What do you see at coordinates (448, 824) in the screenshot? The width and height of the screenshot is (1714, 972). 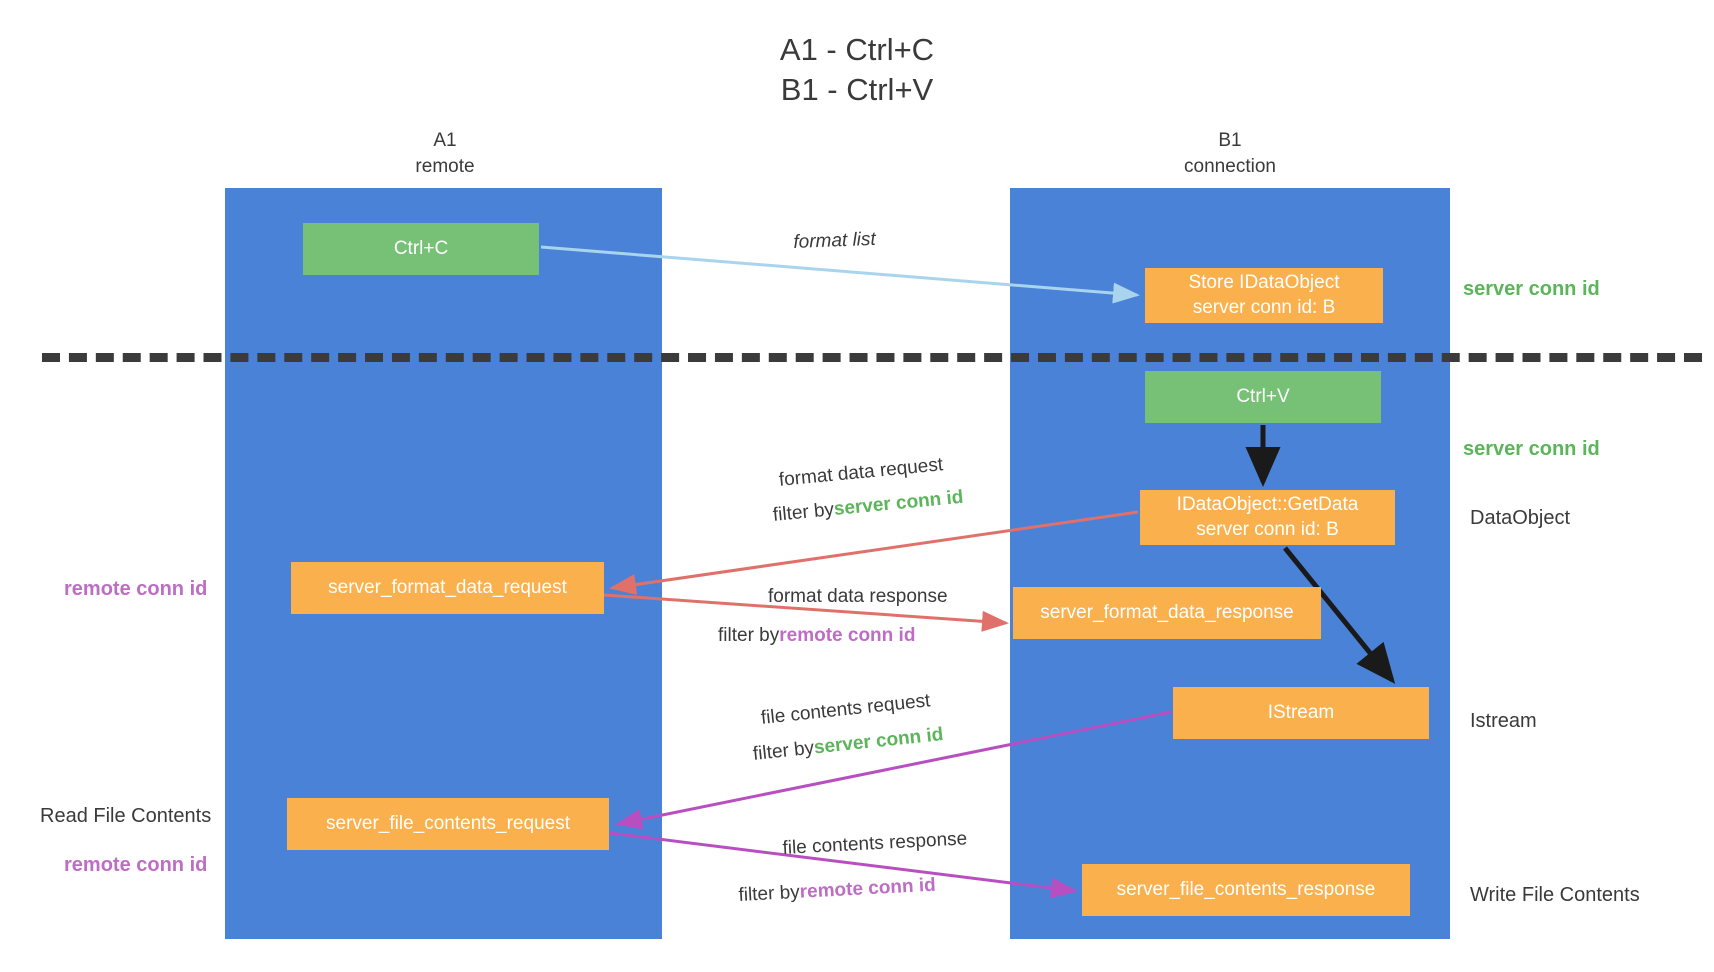 I see `node-server-file-contents-request: server_file_contents_request` at bounding box center [448, 824].